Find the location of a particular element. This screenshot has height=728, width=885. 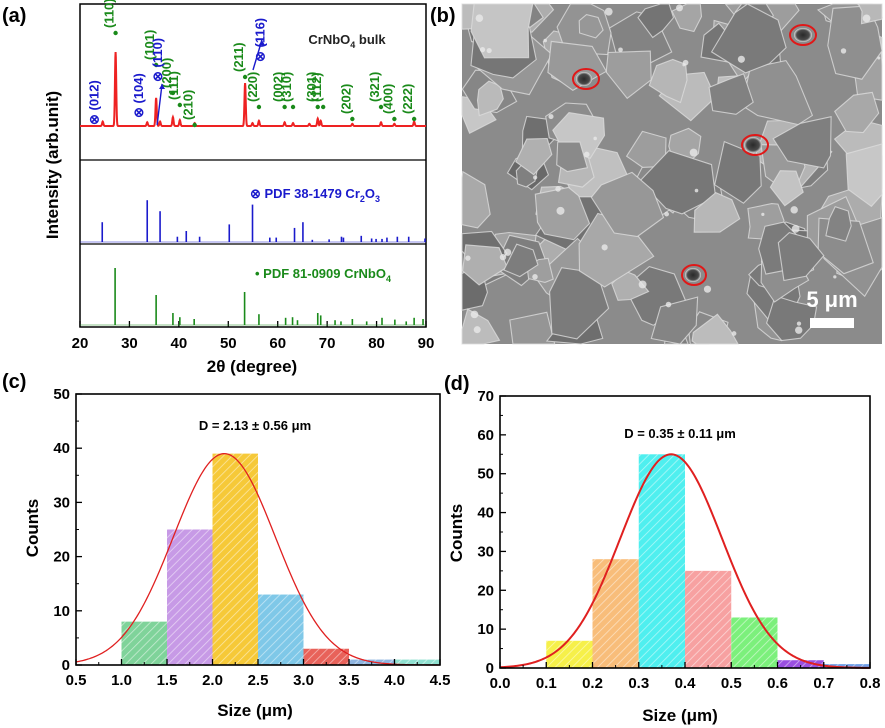

cr2o3-hkl-label: ⊗ (110) is located at coordinates (157, 60).